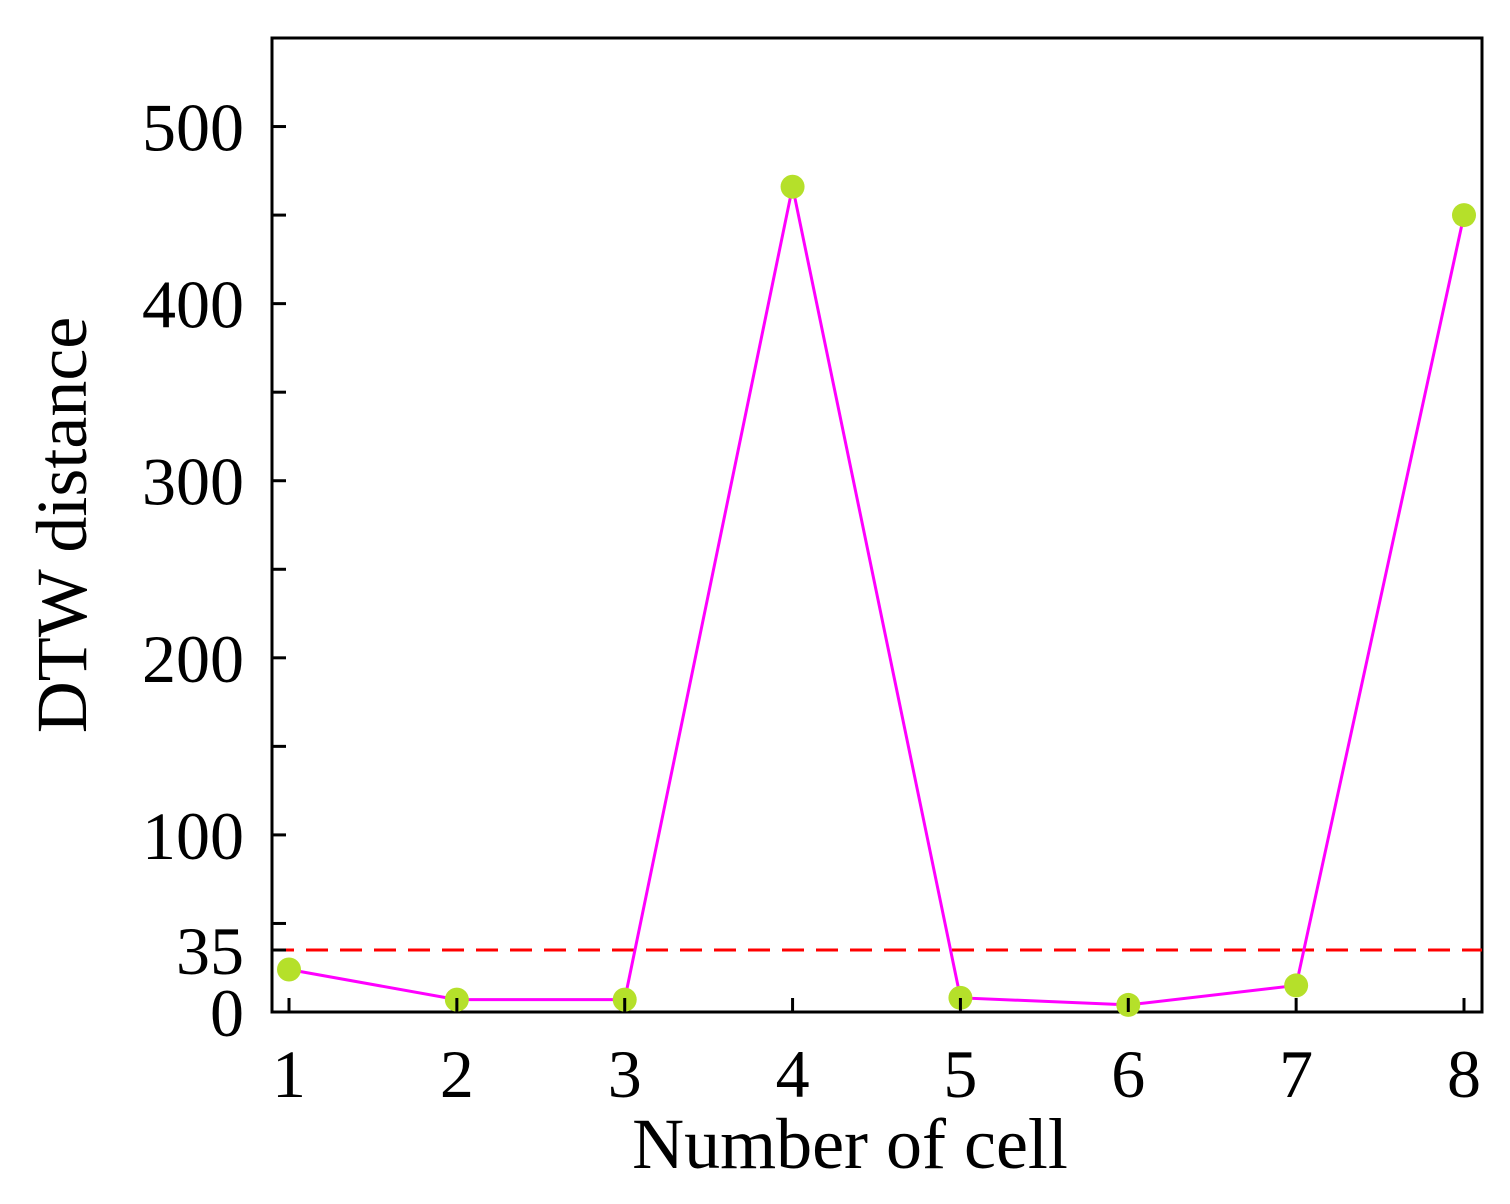 The width and height of the screenshot is (1510, 1204). What do you see at coordinates (457, 1074) in the screenshot?
I see `x-tick-label: 2` at bounding box center [457, 1074].